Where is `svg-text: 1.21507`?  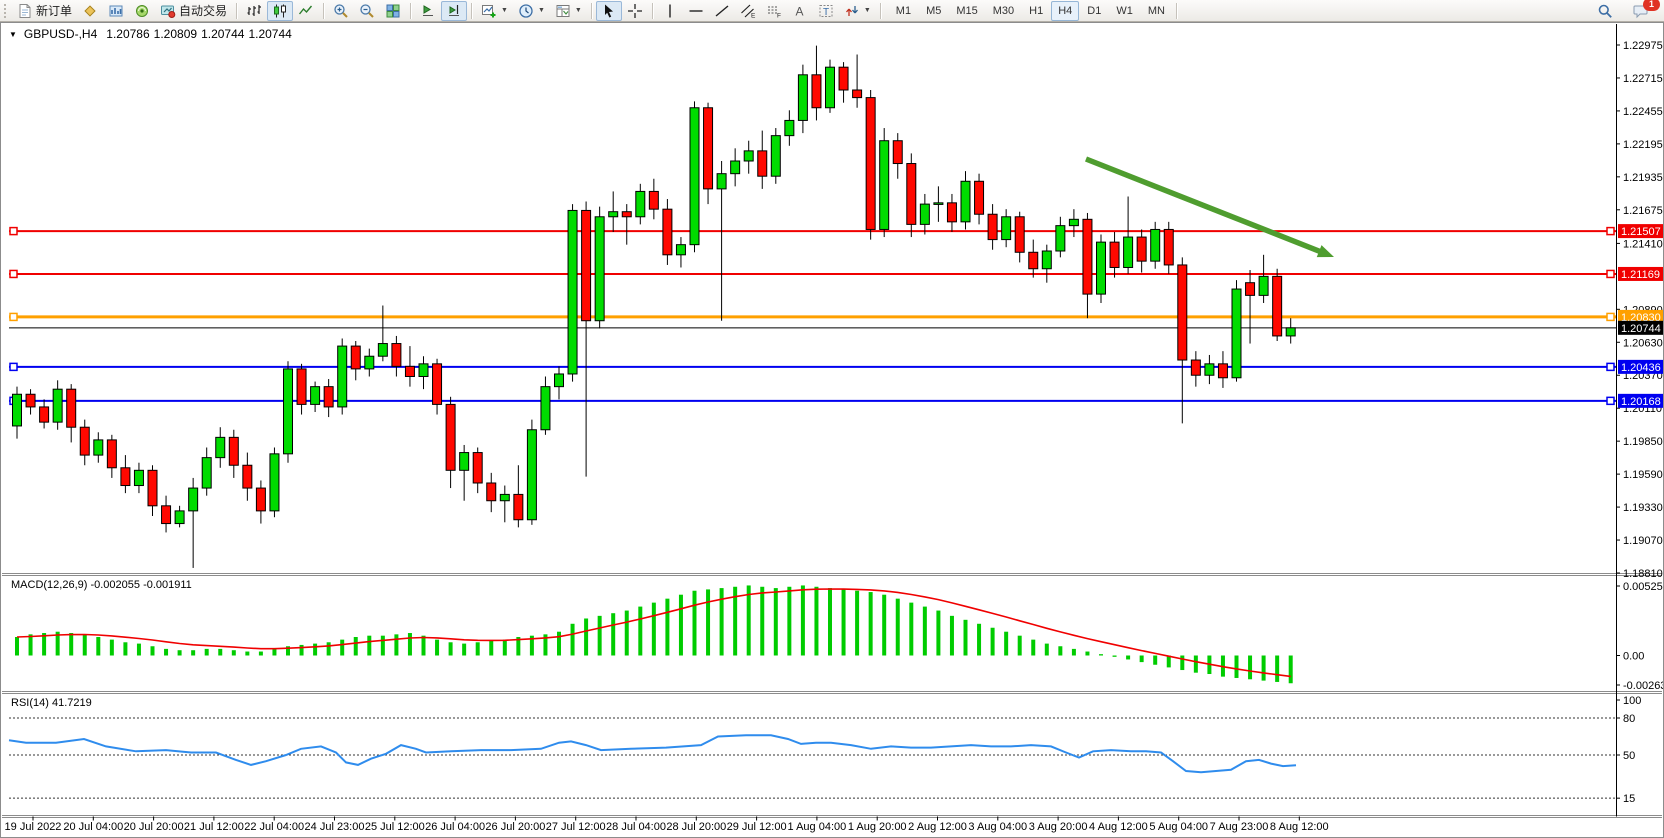
svg-text: 1.21507 is located at coordinates (1641, 232).